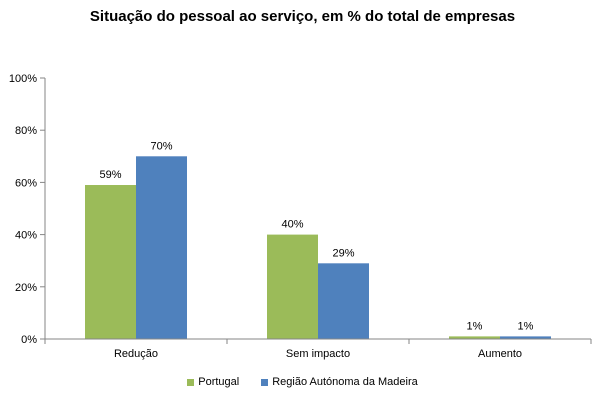 This screenshot has height=400, width=605. Describe the element at coordinates (292, 225) in the screenshot. I see `data-label: 40%` at that location.